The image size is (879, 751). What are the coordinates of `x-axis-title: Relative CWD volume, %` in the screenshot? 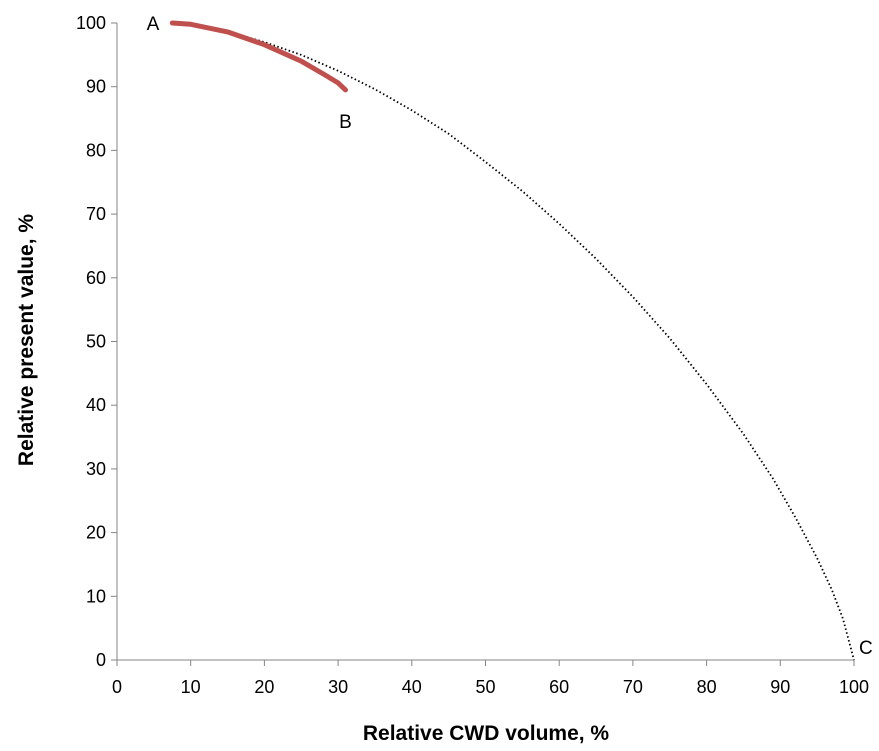 It's located at (486, 733).